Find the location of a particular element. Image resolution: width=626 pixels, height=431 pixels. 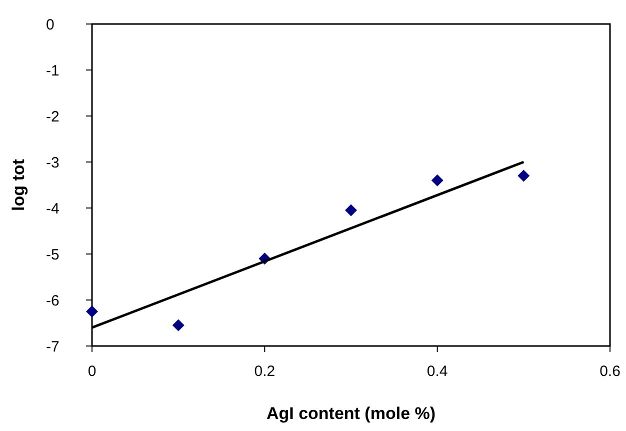

y-tick-label: -2 is located at coordinates (53, 117).